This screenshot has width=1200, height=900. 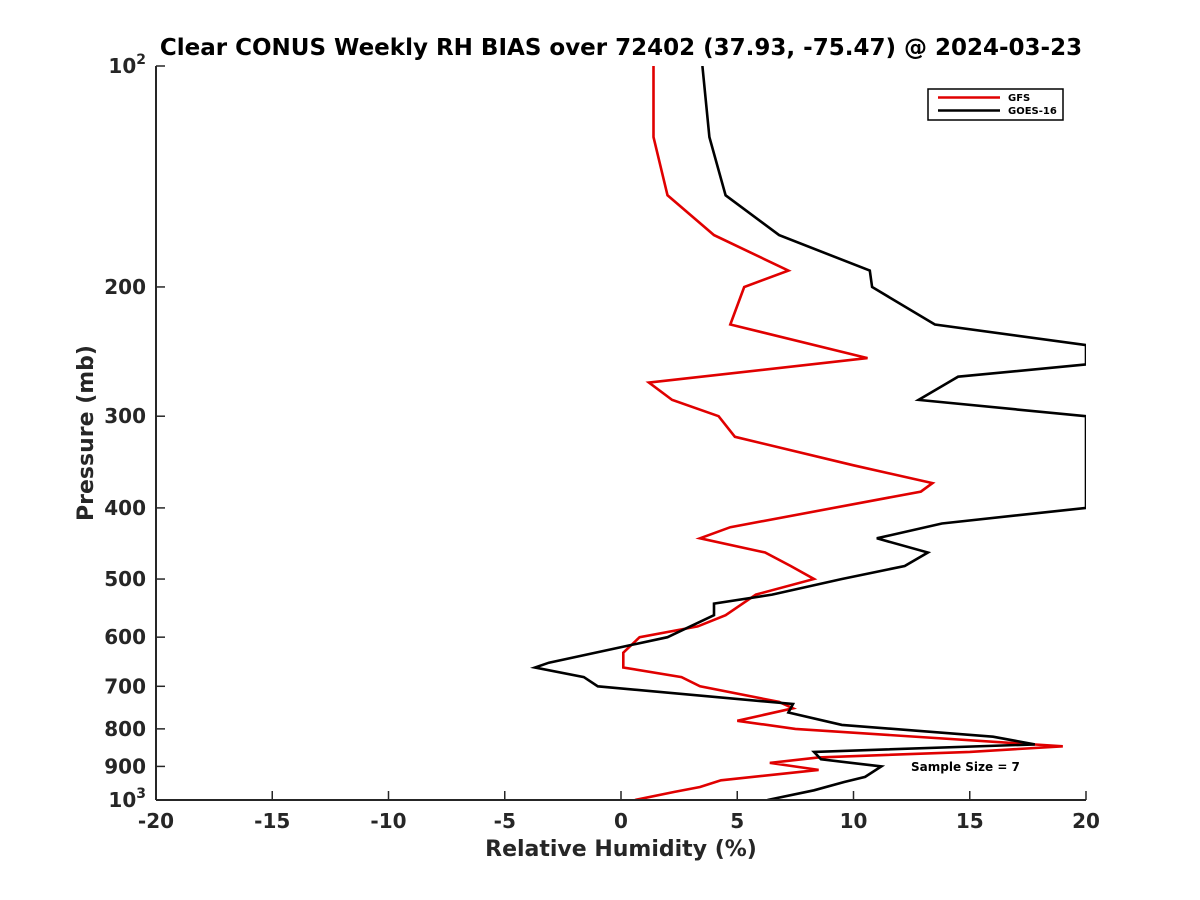 What do you see at coordinates (134, 432) in the screenshot?
I see `y-ticks: 10² 200 300 400 500 600 700 800 900 10³` at bounding box center [134, 432].